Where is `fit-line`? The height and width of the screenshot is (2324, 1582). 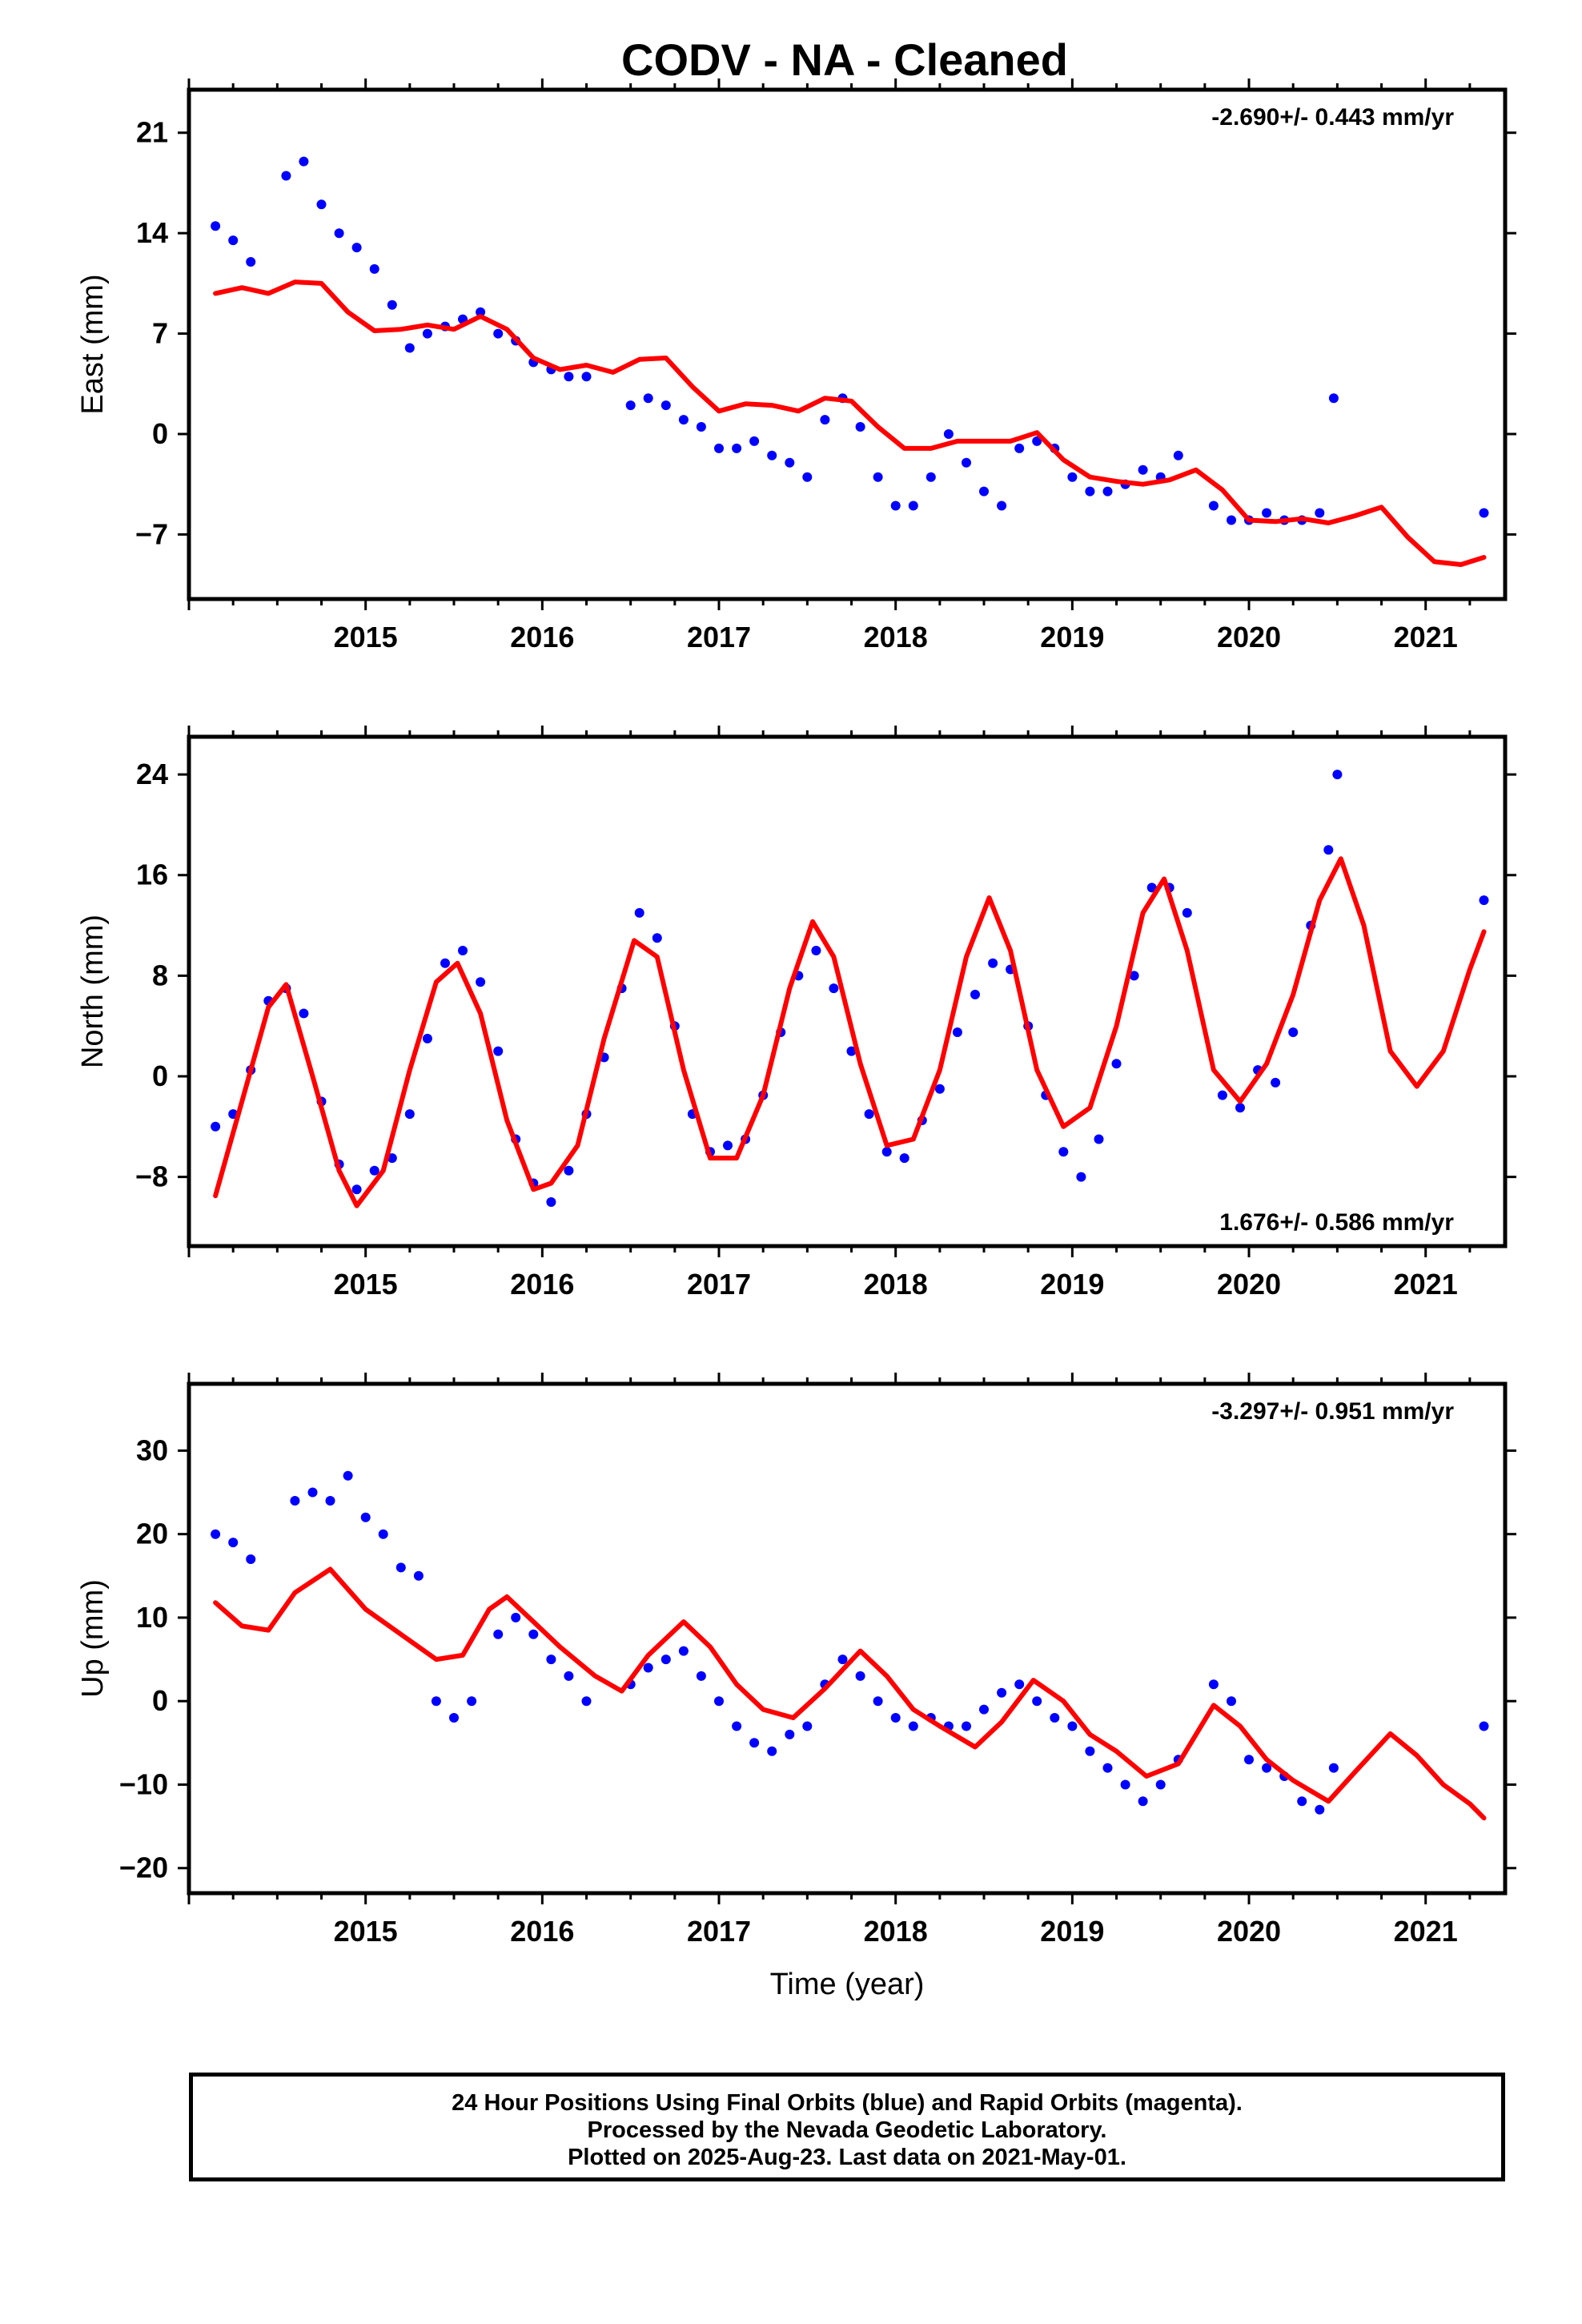
fit-line is located at coordinates (850, 1032).